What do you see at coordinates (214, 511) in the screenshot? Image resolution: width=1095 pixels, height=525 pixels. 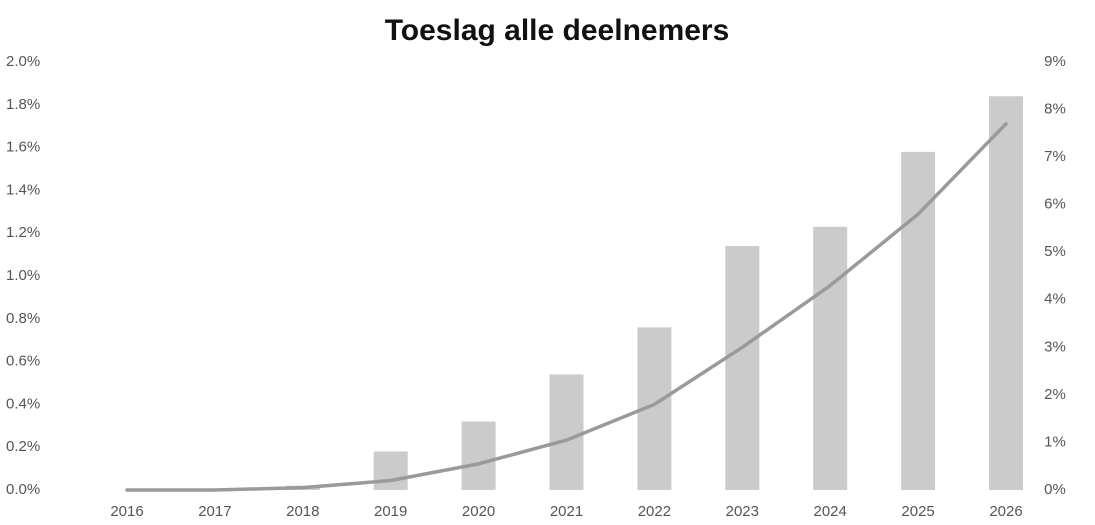 I see `x-tick-label: 2017` at bounding box center [214, 511].